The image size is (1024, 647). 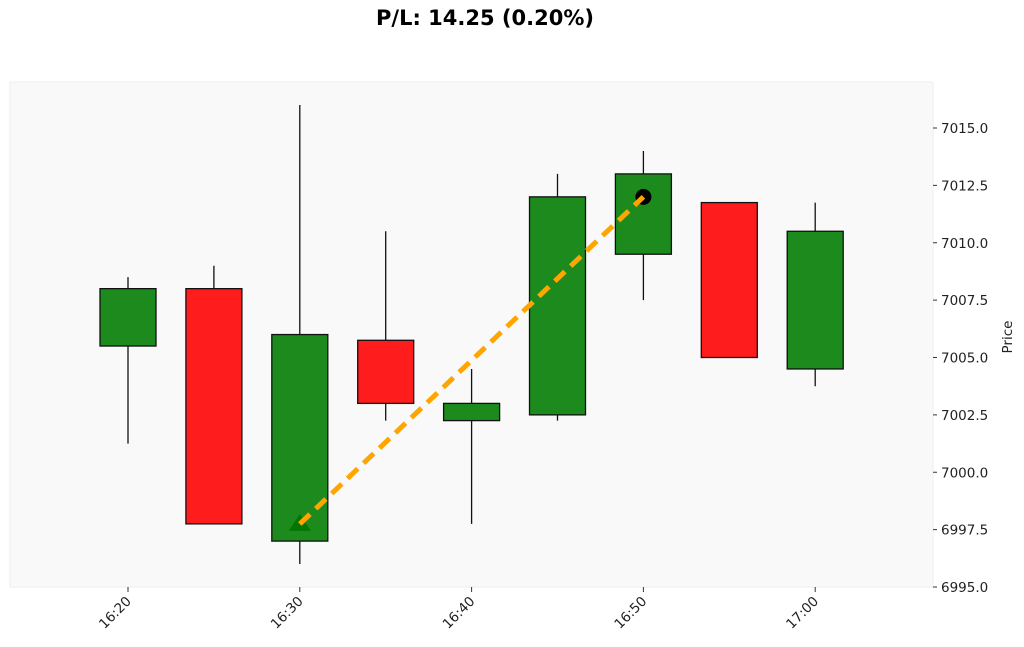 I want to click on y-tick-label: 7010.0, so click(x=964, y=244).